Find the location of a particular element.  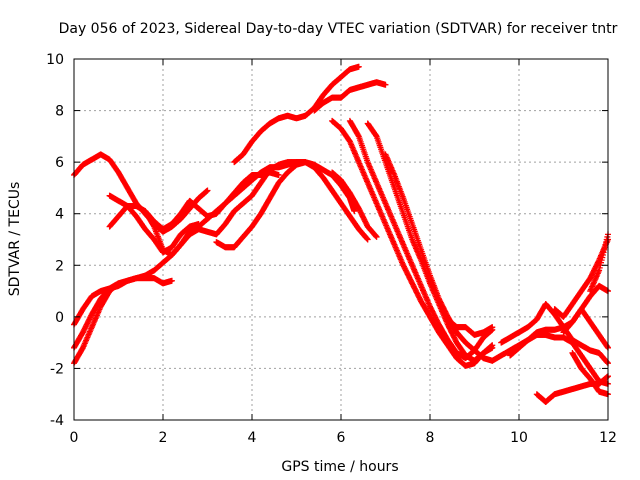

y-tick-label: 2 is located at coordinates (59, 266).